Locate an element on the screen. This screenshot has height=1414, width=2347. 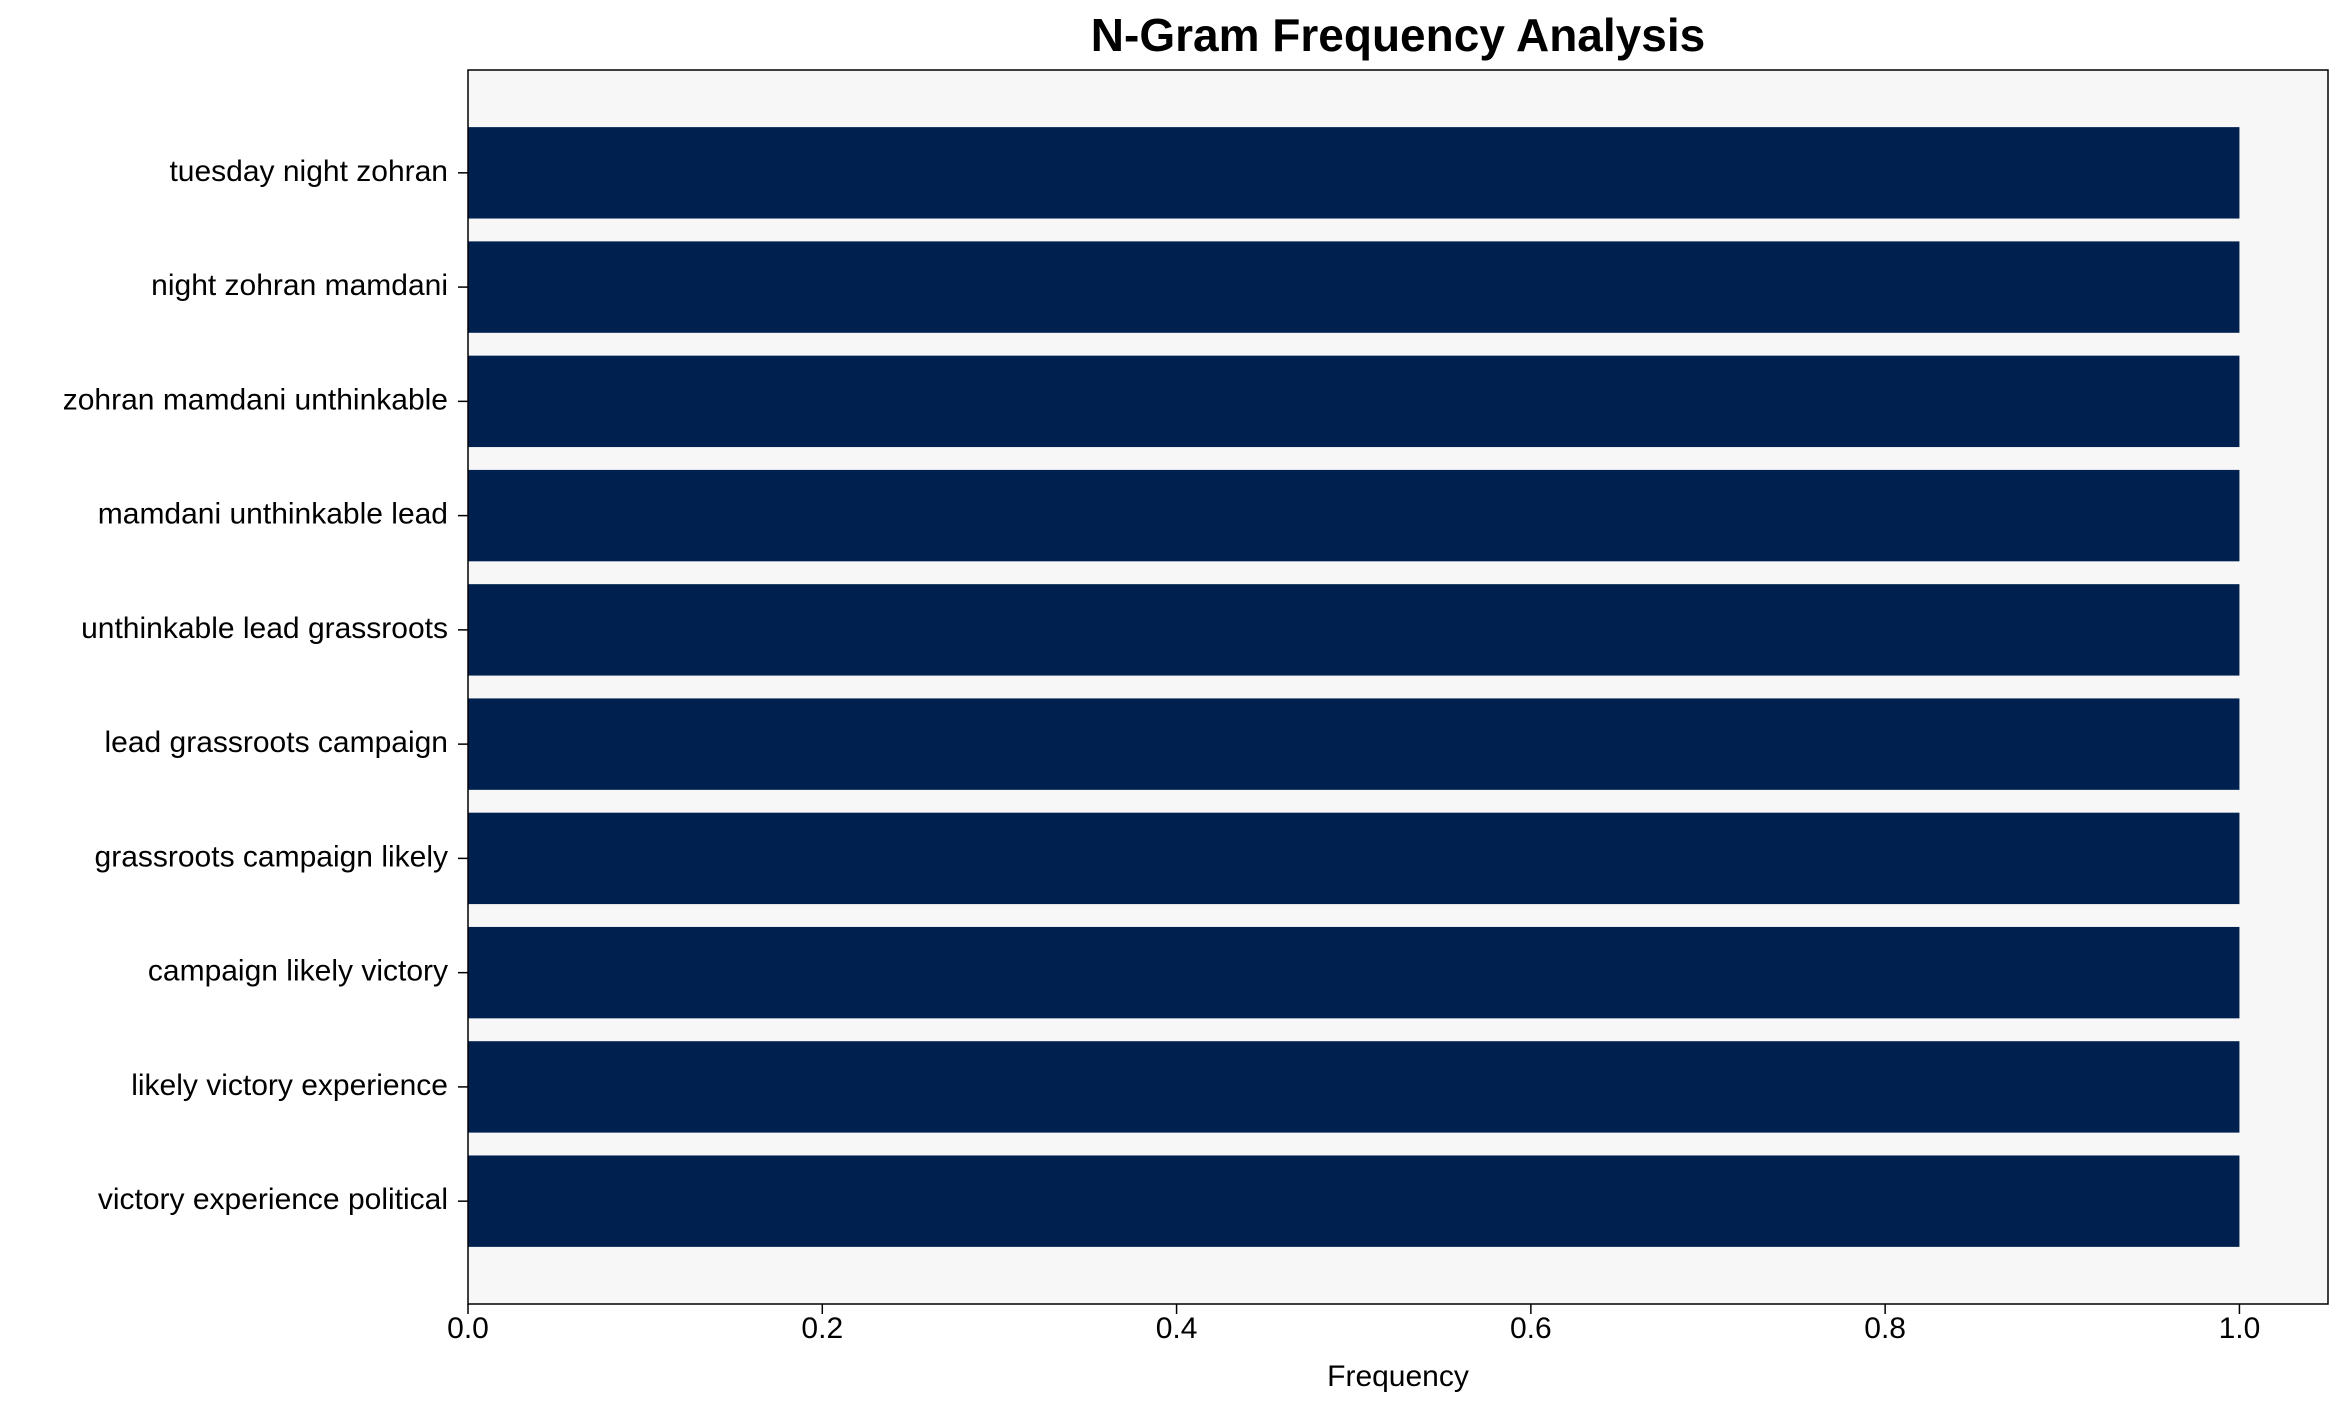
x-tick-label: 0.0 is located at coordinates (468, 1328).